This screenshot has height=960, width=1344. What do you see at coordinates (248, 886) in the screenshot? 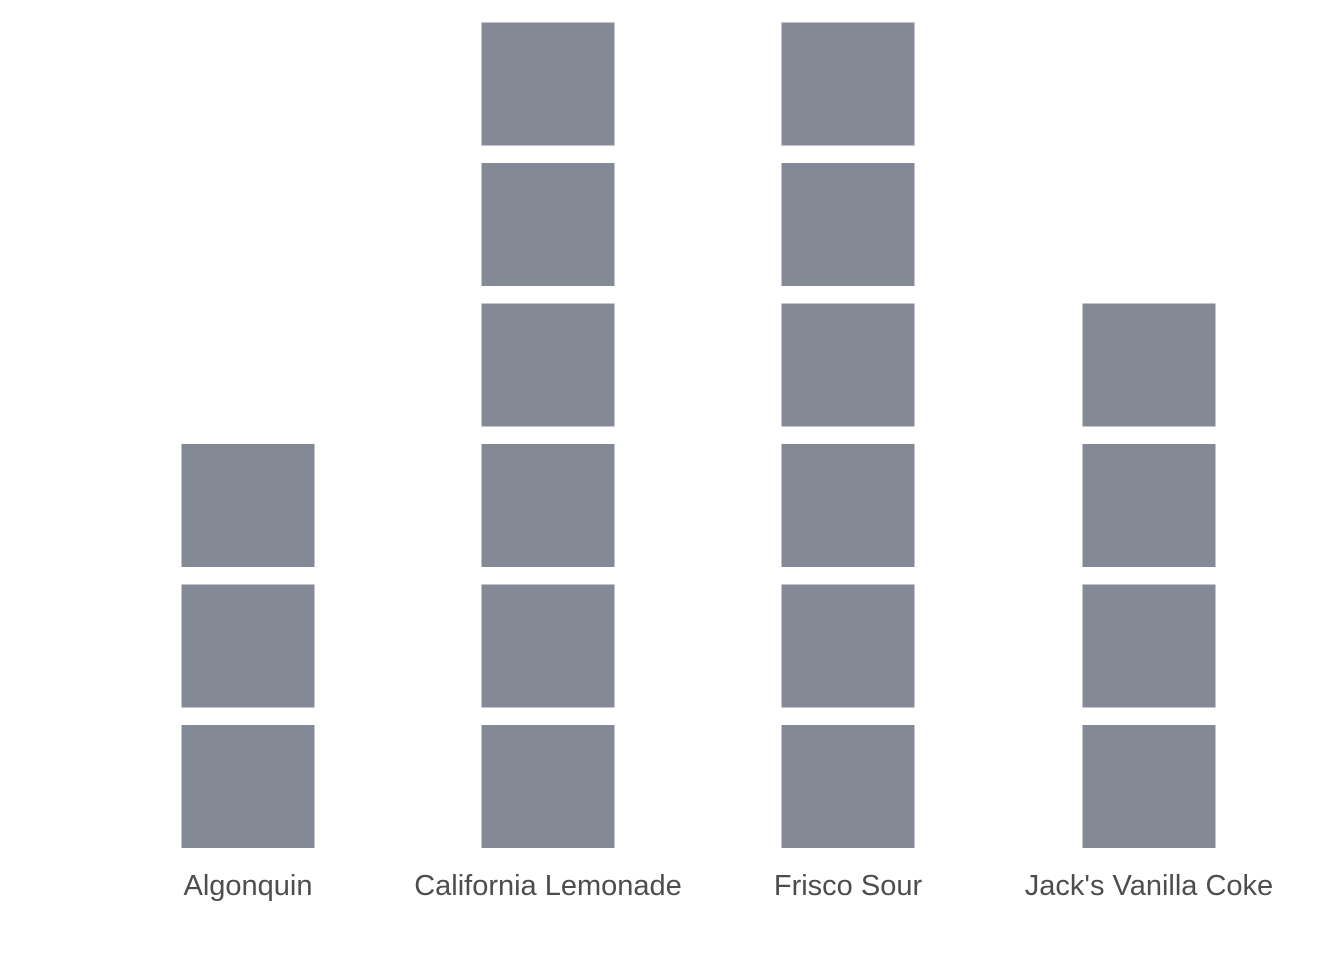
I see `x-tick-label-algonquin: Algonquin` at bounding box center [248, 886].